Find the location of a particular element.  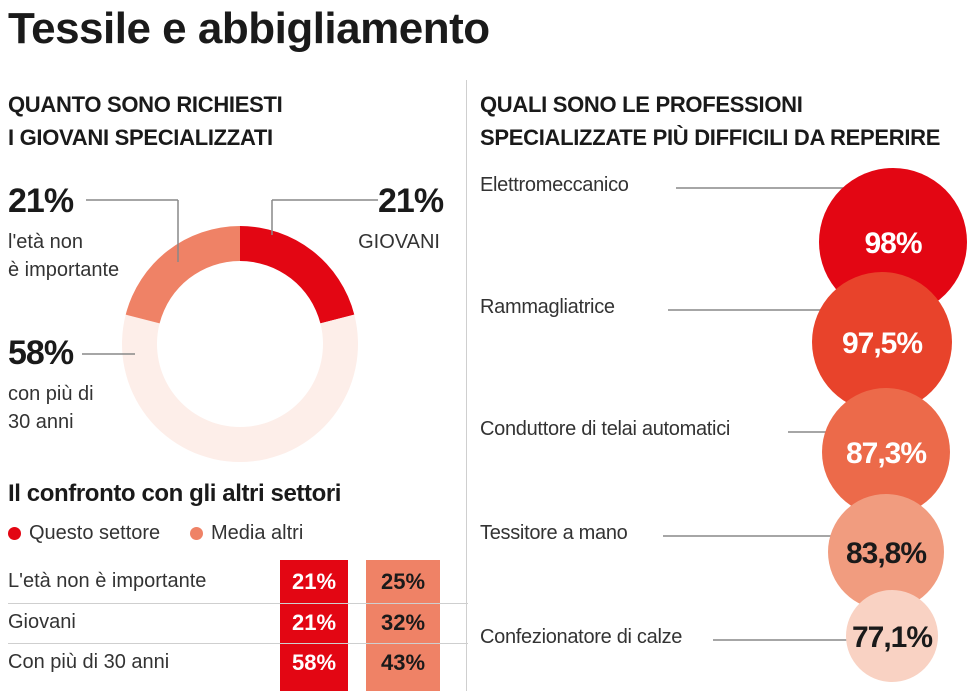

page-title: Tessile e abbigliamento is located at coordinates (249, 28).